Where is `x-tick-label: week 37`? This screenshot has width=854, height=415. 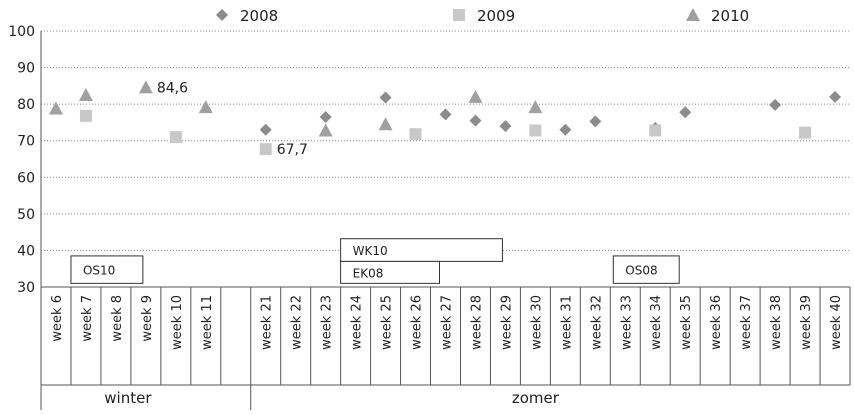
x-tick-label: week 37 is located at coordinates (746, 322).